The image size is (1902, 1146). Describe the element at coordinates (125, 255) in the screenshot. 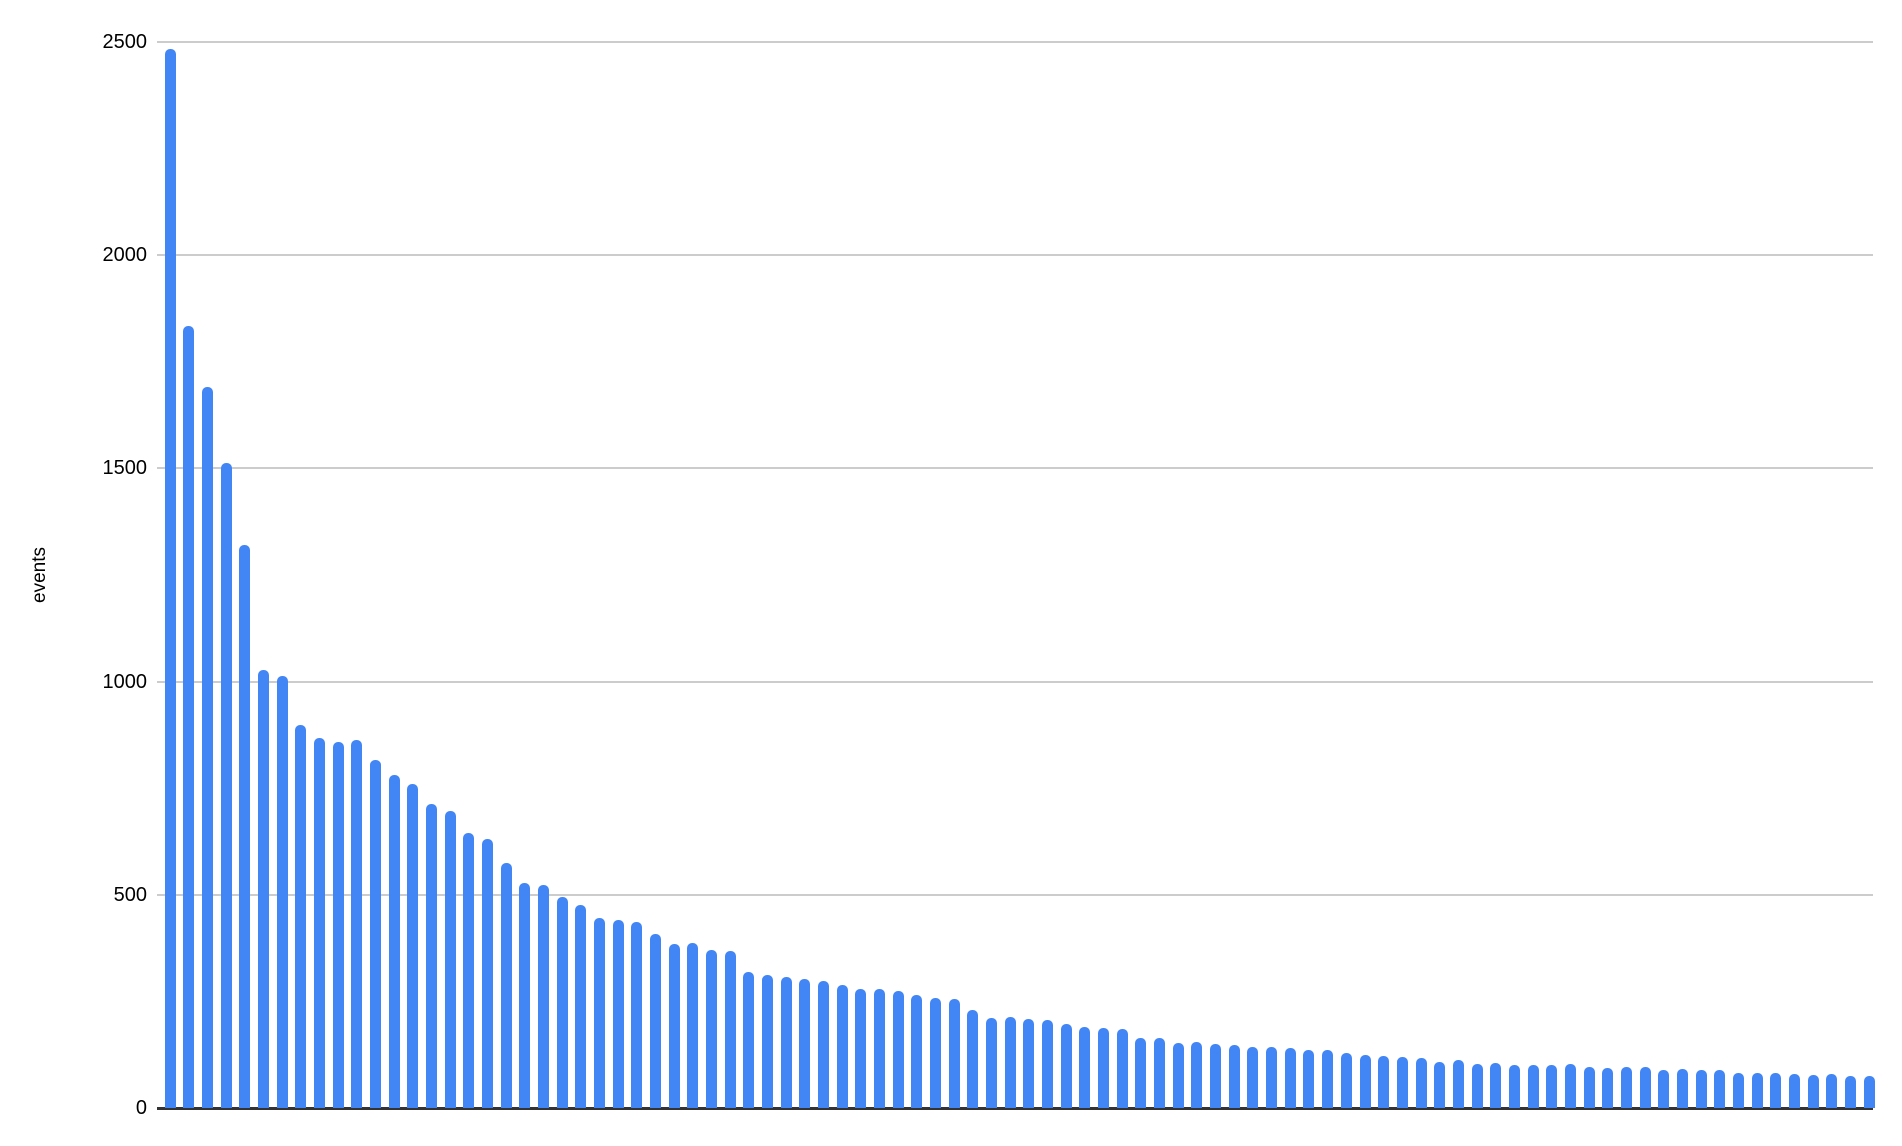

I see `y-tick-label-2000: 2000` at that location.